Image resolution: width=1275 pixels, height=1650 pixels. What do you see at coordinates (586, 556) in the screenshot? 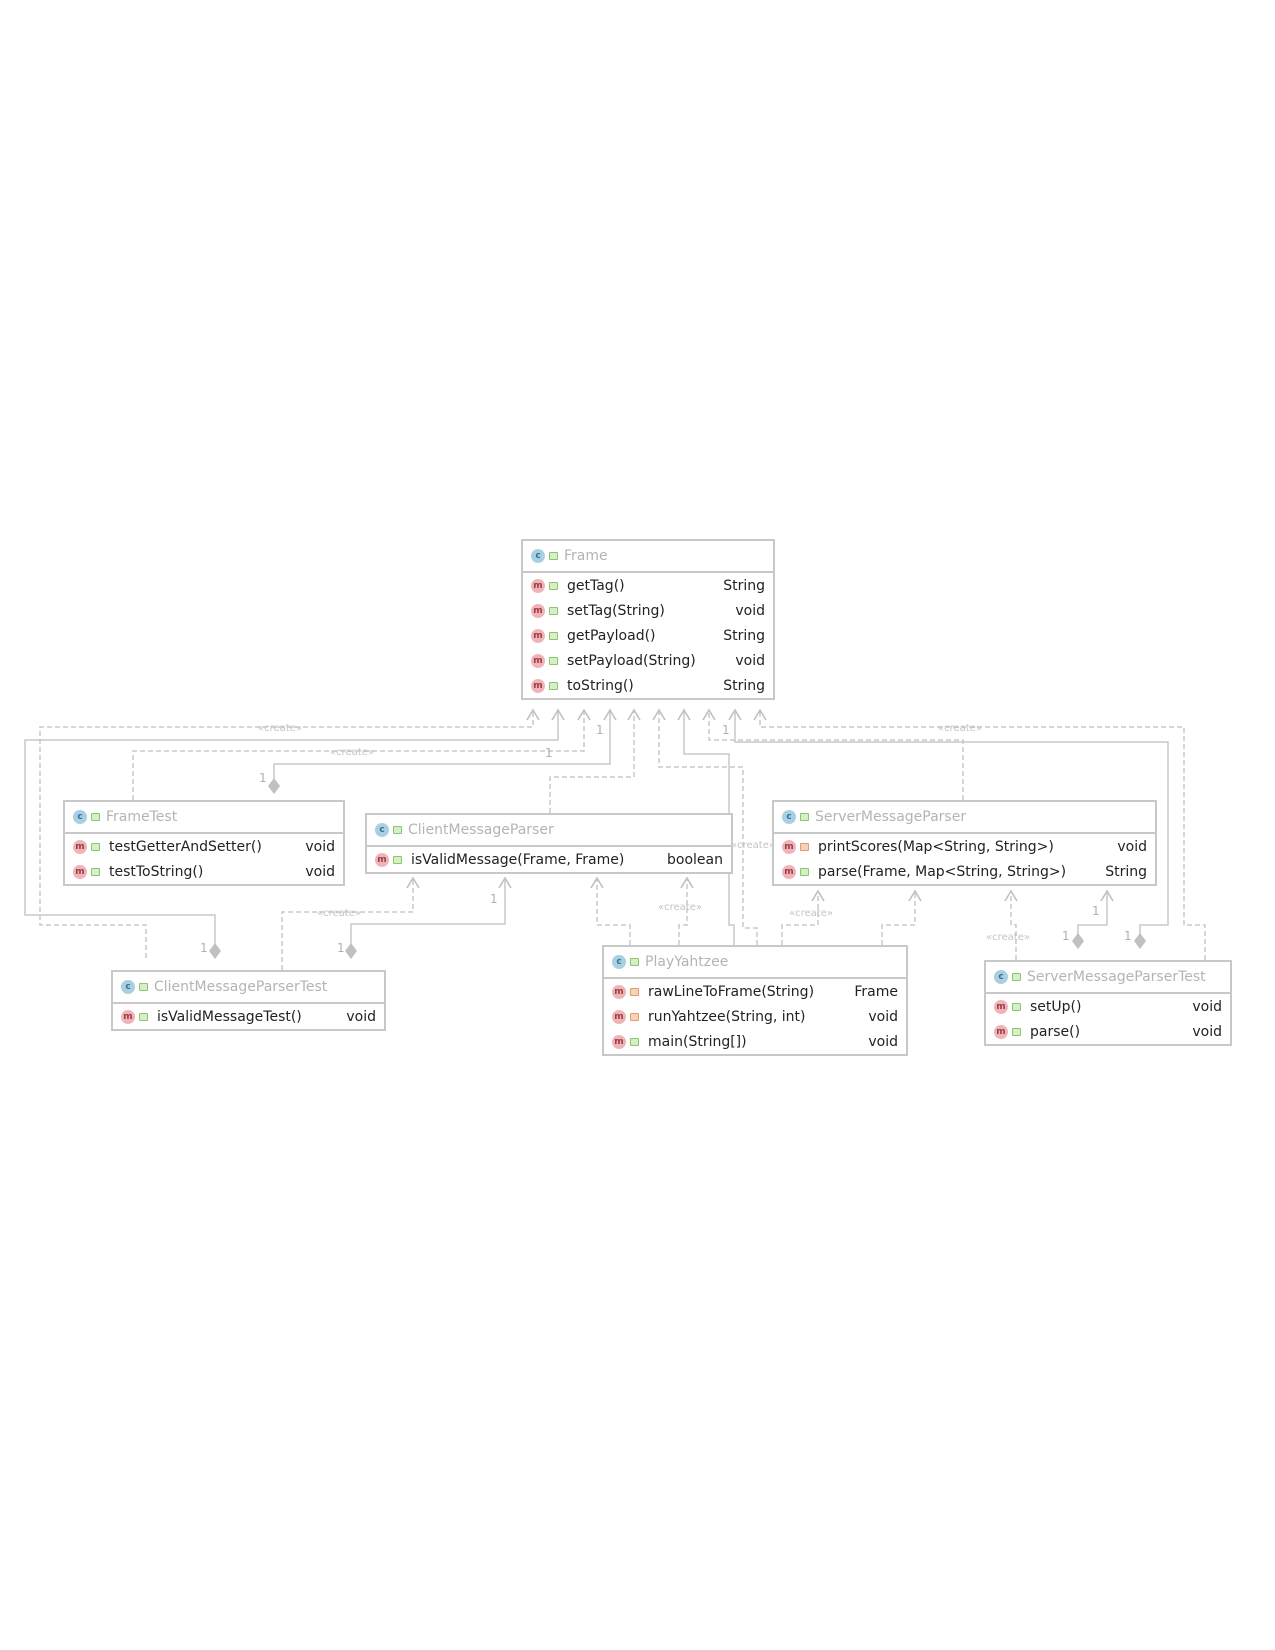
I see `class-name: Frame` at bounding box center [586, 556].